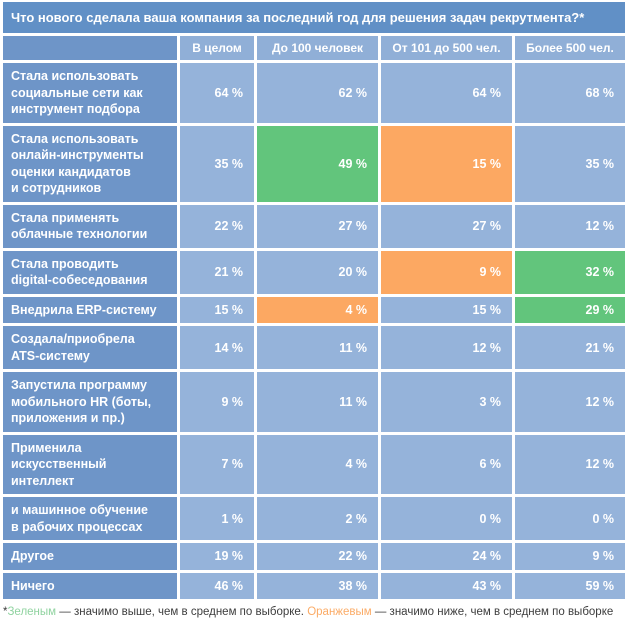 Image resolution: width=628 pixels, height=619 pixels. I want to click on row-label: Применила искусственный интеллект, so click(90, 464).